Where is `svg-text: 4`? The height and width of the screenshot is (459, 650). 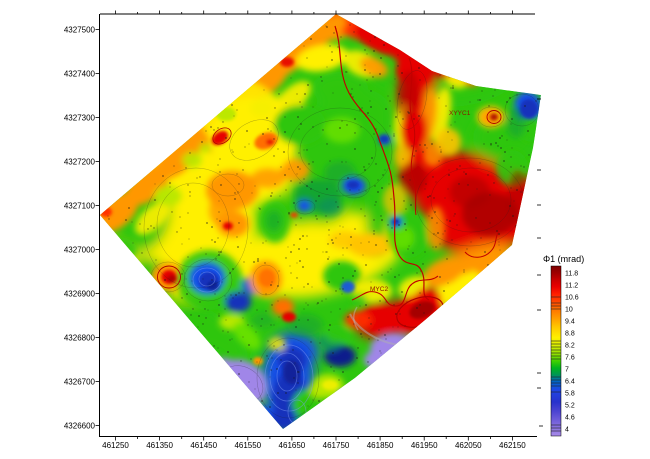 svg-text: 4 is located at coordinates (567, 430).